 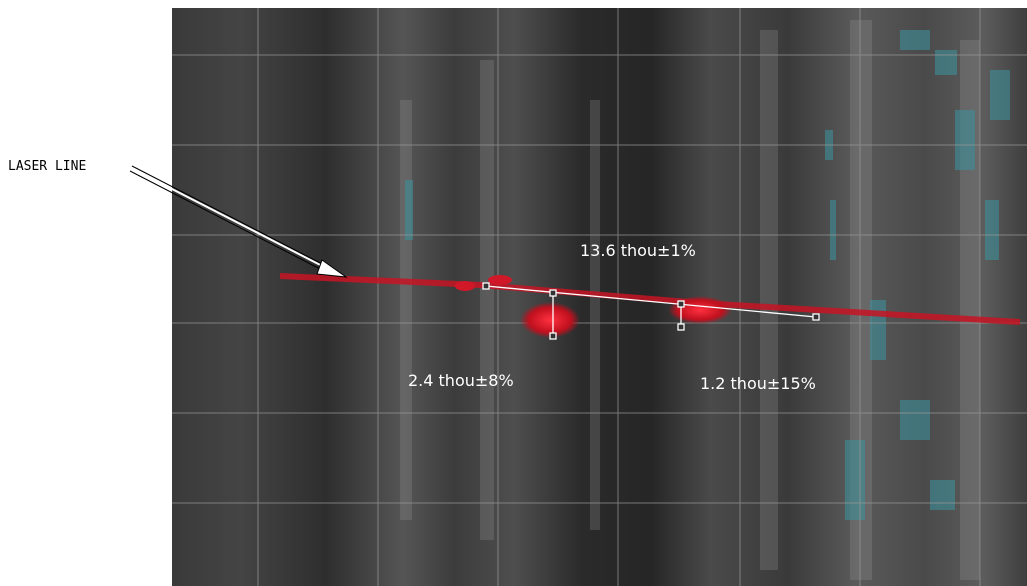 I want to click on measurement-overlay, so click(x=651, y=311).